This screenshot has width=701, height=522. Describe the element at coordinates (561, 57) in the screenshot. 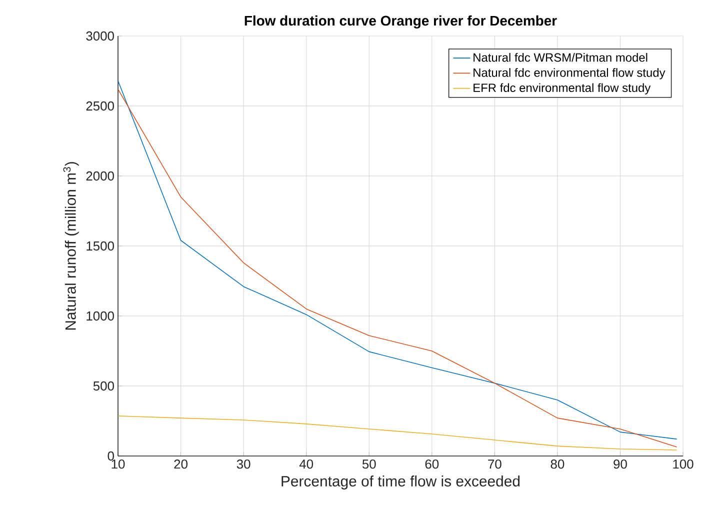

I see `legend-label: Natural fdc WRSM/Pitman model` at that location.